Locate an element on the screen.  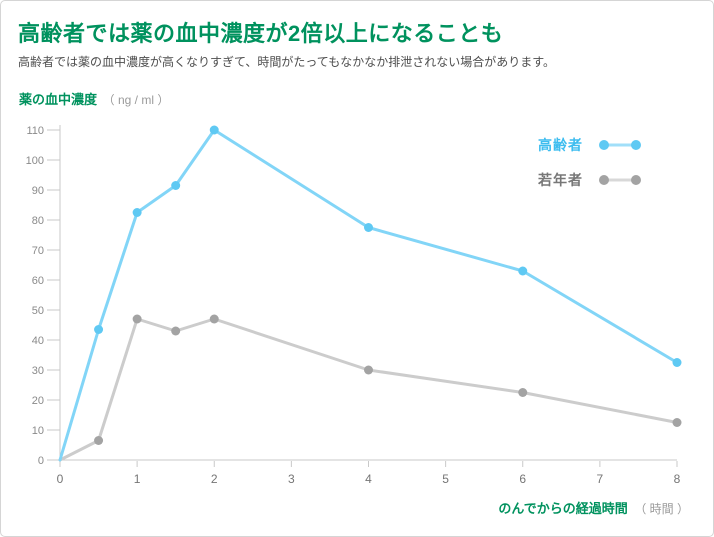
x-axis-title-text: のんでからの経過時間 is located at coordinates (563, 508).